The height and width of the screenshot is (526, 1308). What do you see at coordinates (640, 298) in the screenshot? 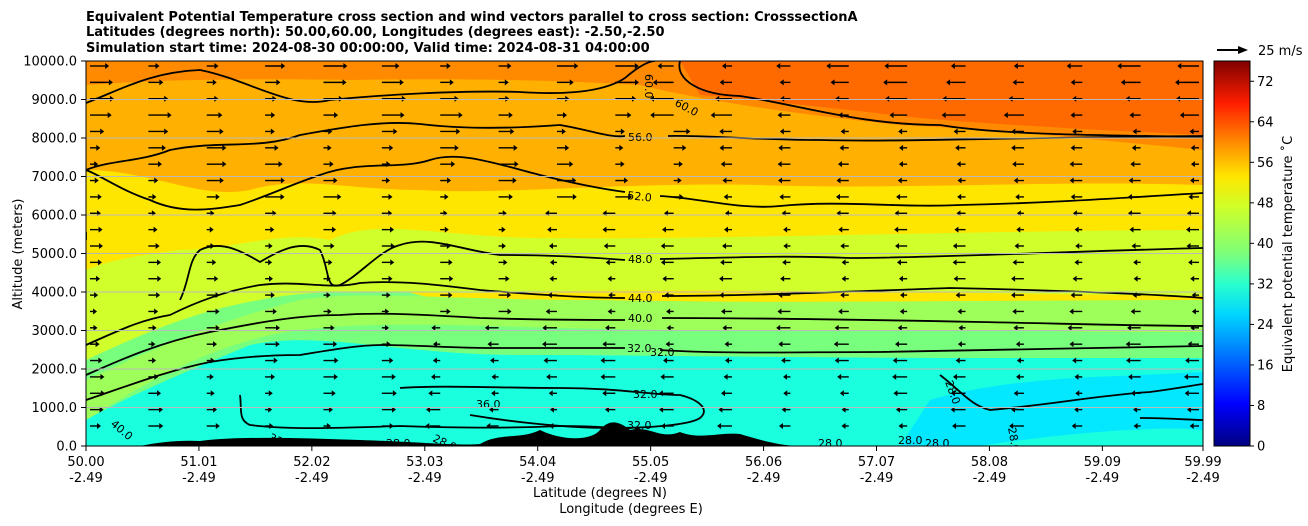
I see `contour-label-6: 44.0` at bounding box center [640, 298].